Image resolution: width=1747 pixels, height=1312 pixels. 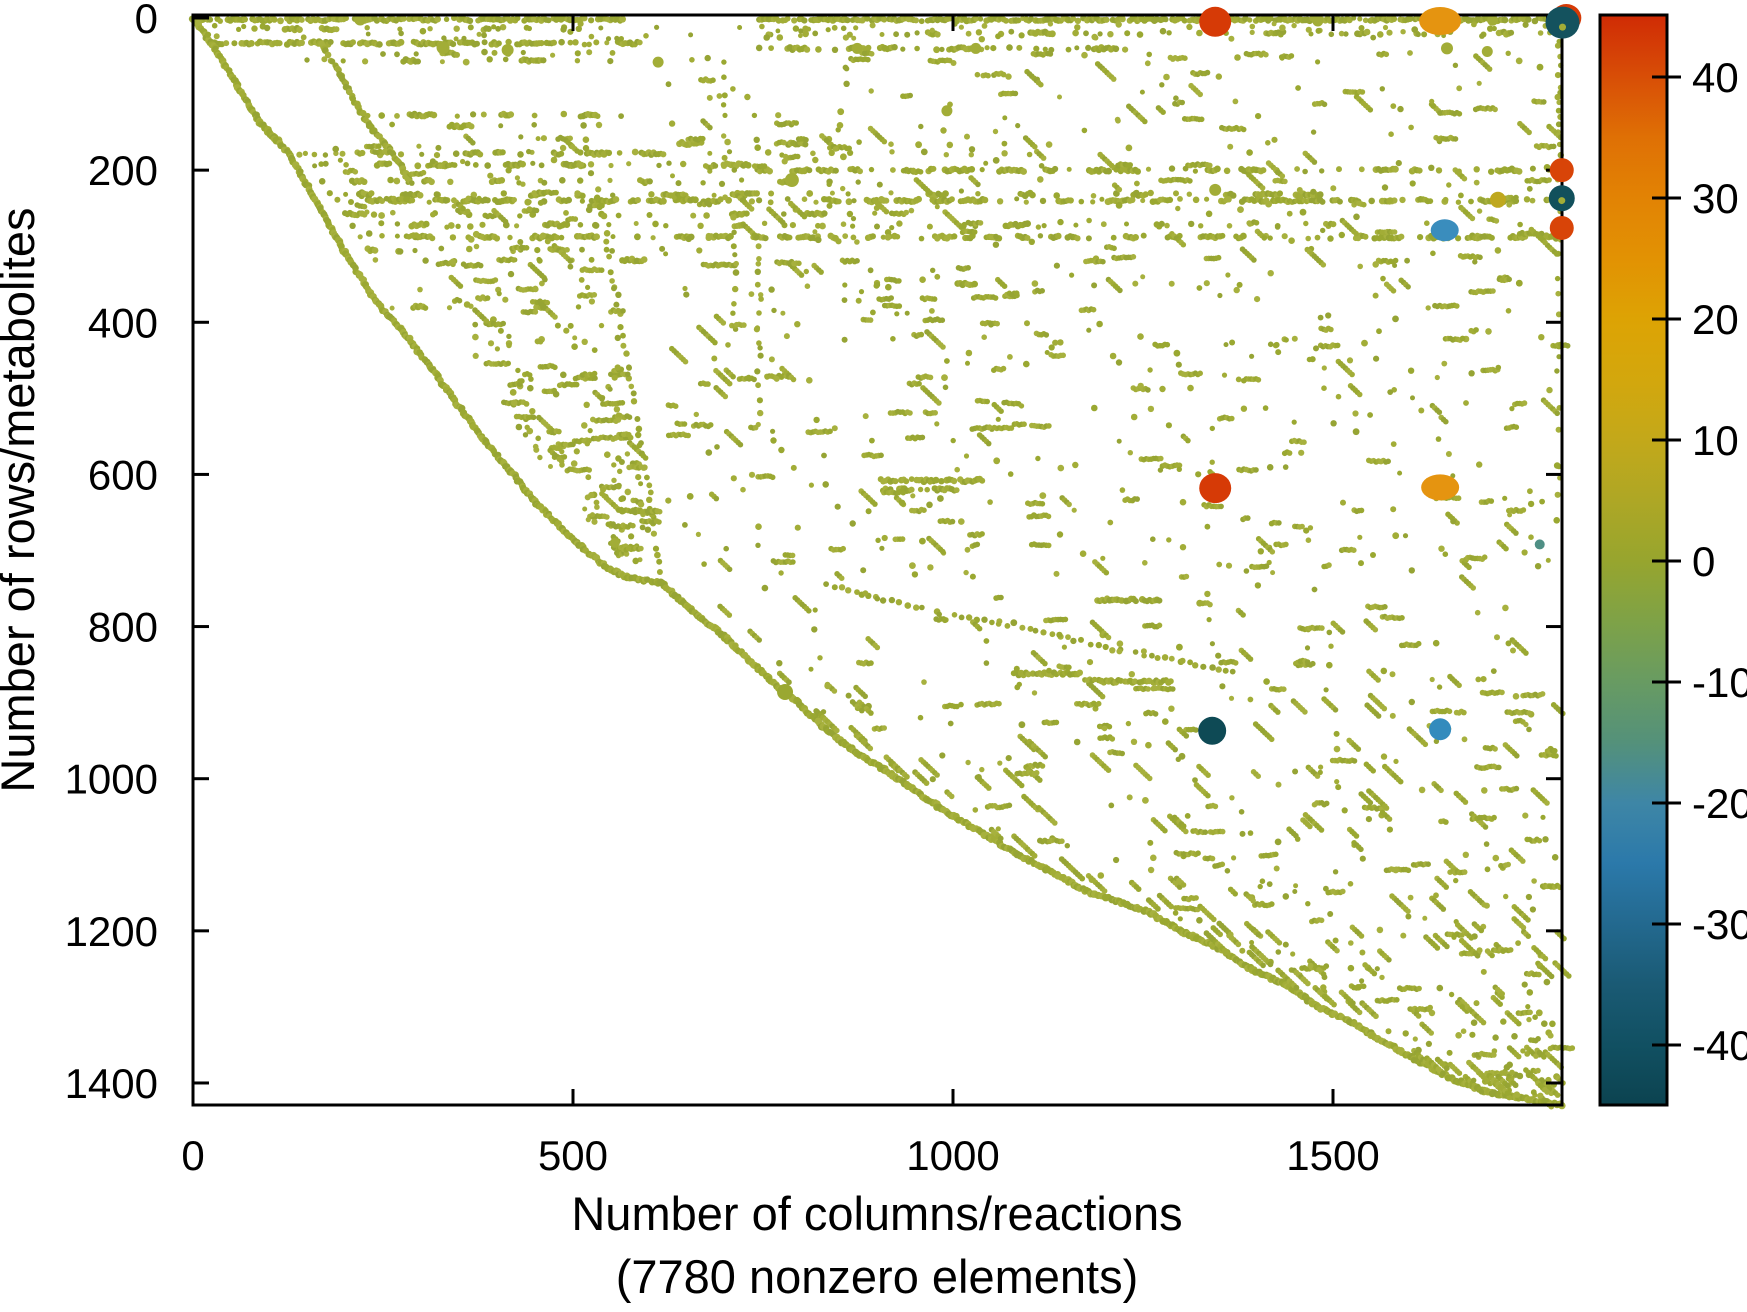 What do you see at coordinates (111, 779) in the screenshot?
I see `y-tick-label: 1000` at bounding box center [111, 779].